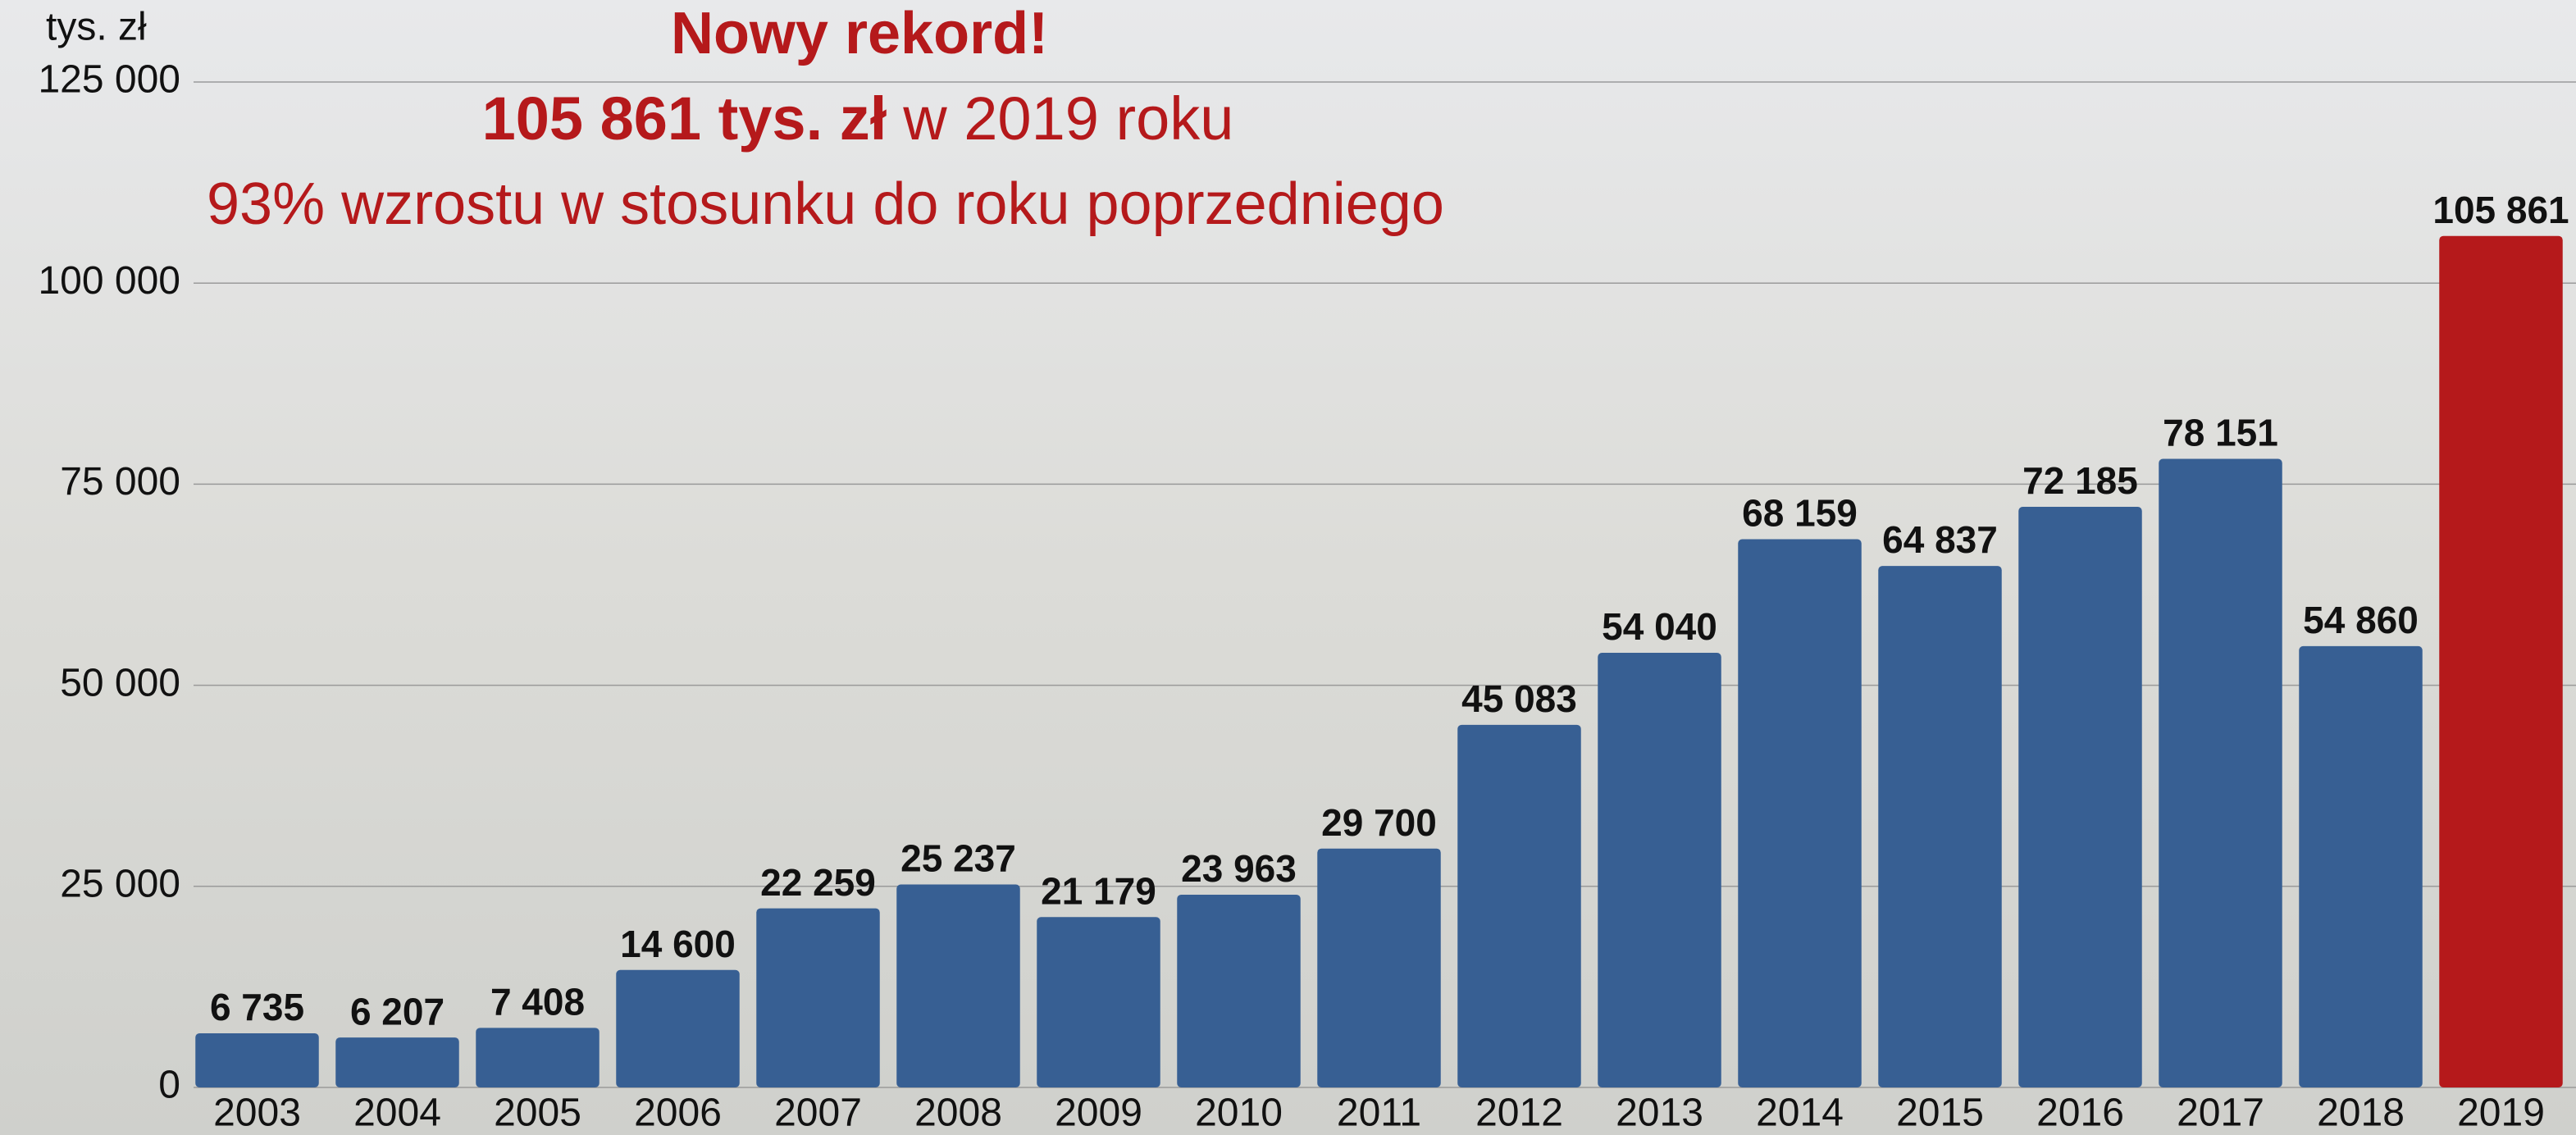 This screenshot has width=2576, height=1135. I want to click on x-tick-label: 2012, so click(1519, 1114).